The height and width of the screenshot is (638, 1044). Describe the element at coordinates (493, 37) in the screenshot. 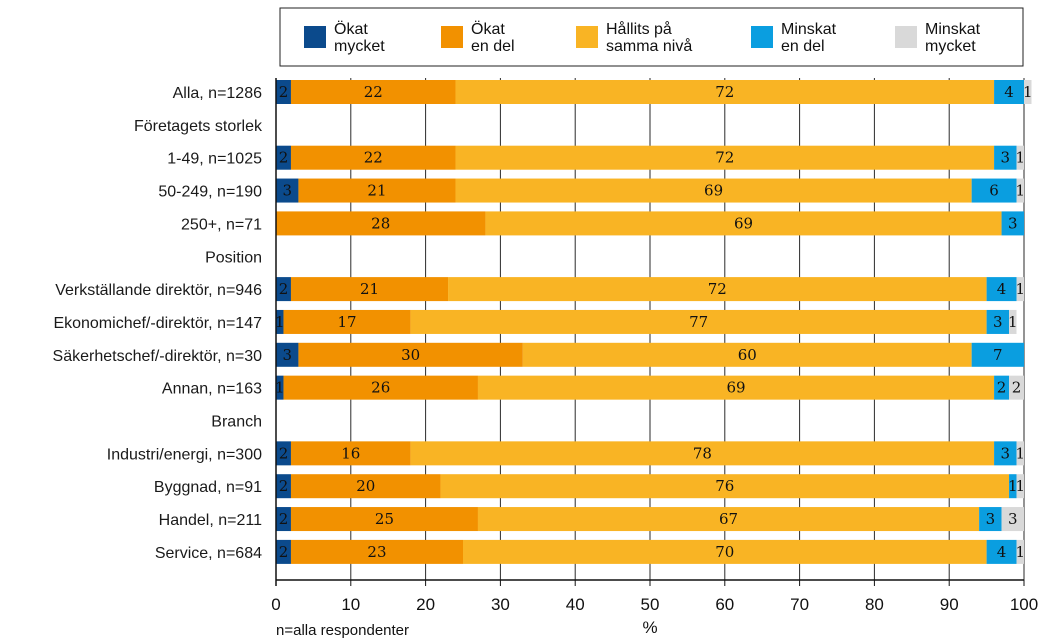

I see `legend-label: Ökat en del` at that location.